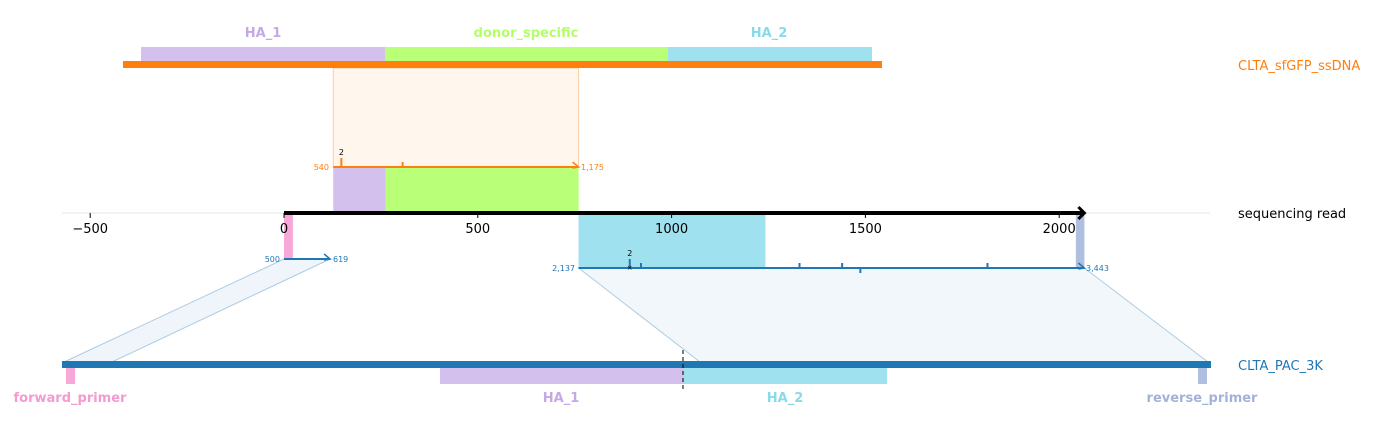  Describe the element at coordinates (563, 268) in the screenshot. I see `target-right-start-label: 2,137` at that location.